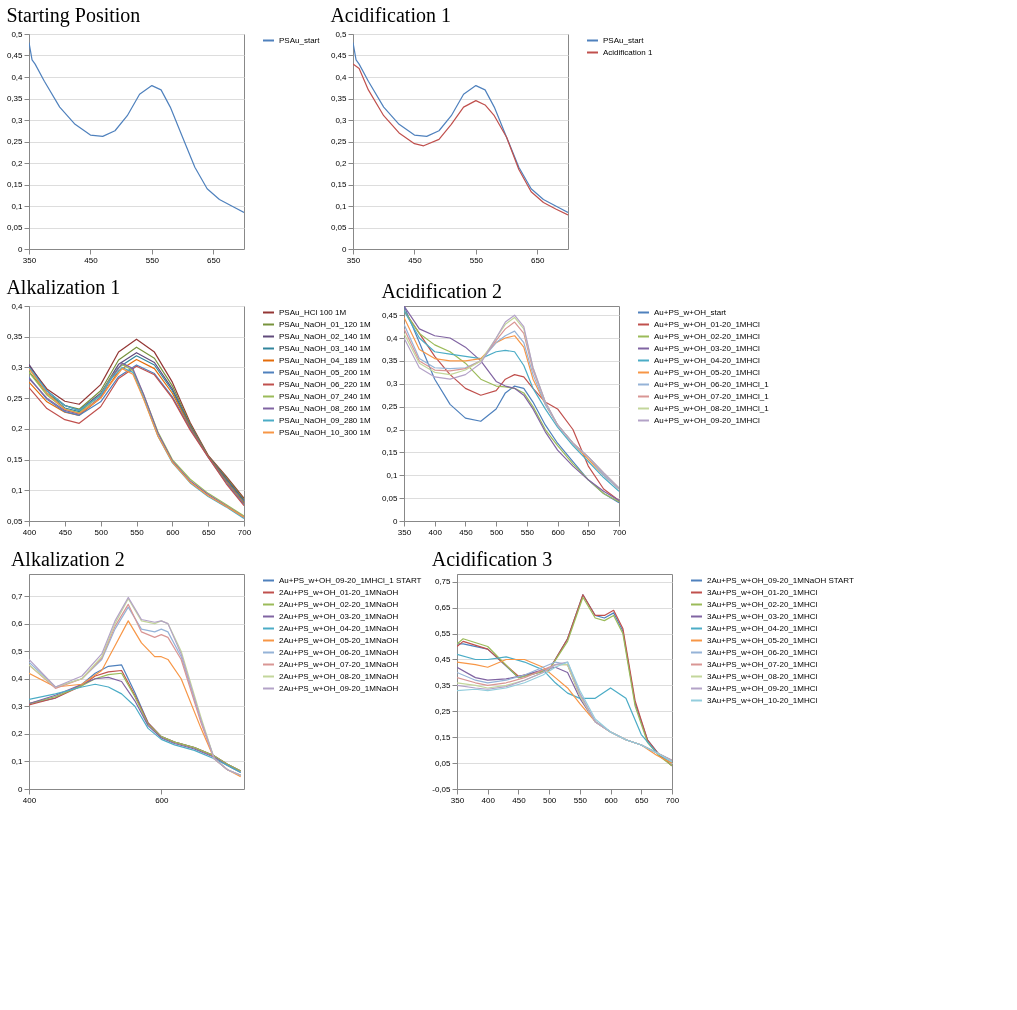 Image resolution: width=1017 pixels, height=1010 pixels. Describe the element at coordinates (339, 592) in the screenshot. I see `legend-label: 2Au+PS_w+OH_01-20_1MNaOH` at that location.